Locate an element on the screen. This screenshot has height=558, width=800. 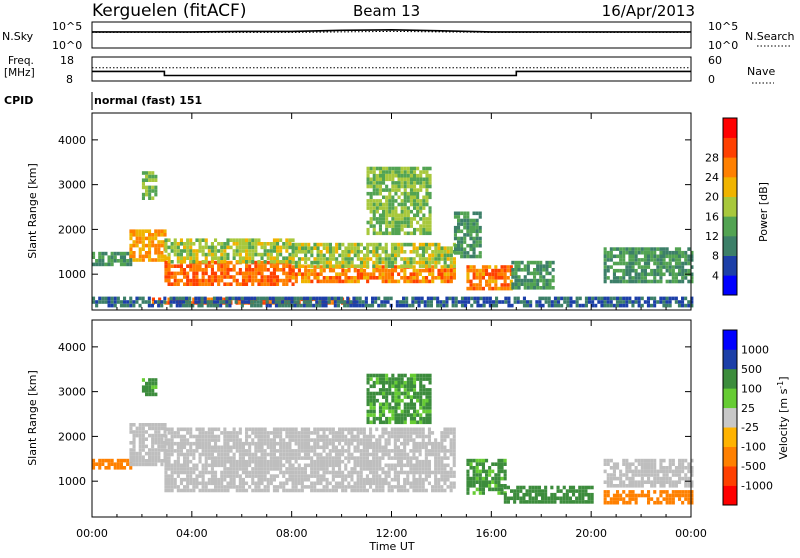
velocity-colorbar-swatch is located at coordinates (730, 437).